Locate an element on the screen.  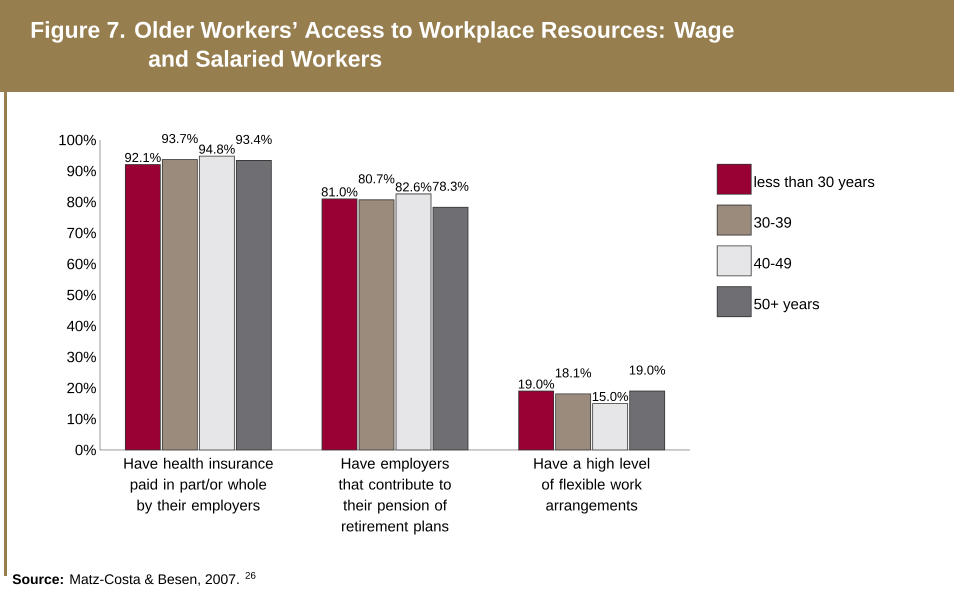
data-label: 81.0% is located at coordinates (340, 191).